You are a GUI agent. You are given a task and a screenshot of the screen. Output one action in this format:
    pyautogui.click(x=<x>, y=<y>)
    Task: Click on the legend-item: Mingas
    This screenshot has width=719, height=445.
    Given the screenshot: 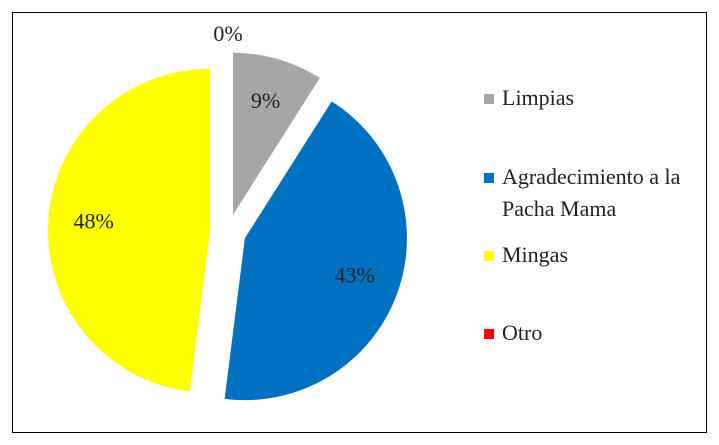 What is the action you would take?
    pyautogui.click(x=594, y=255)
    